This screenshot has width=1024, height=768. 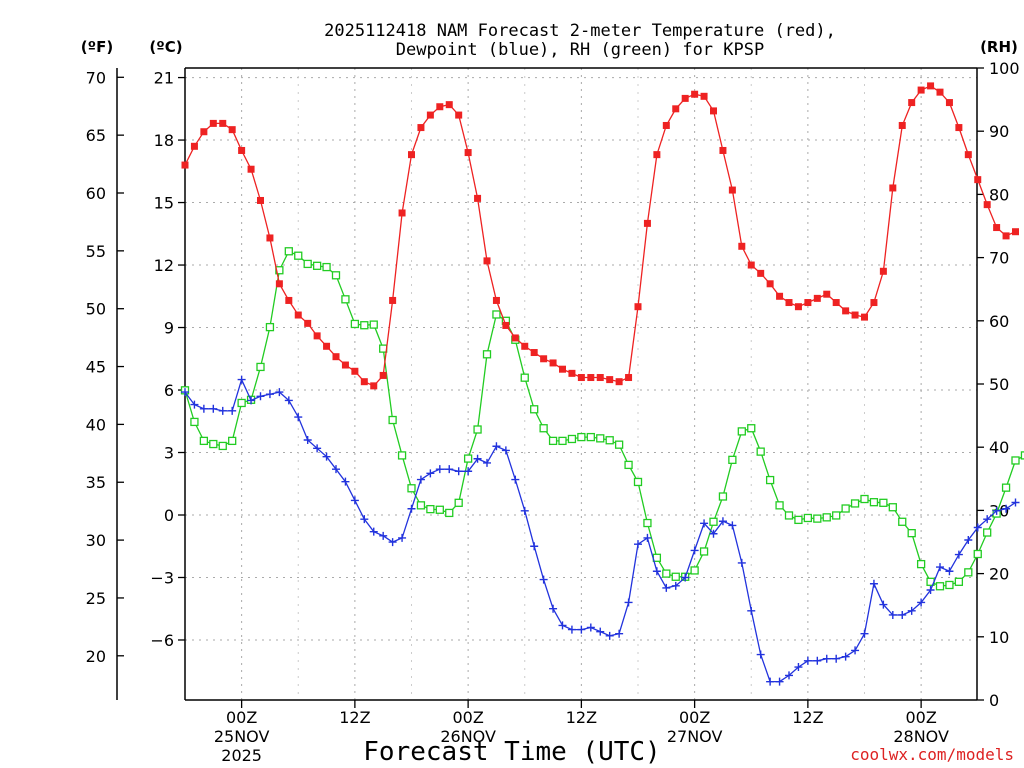 I want to click on fahrenheit-tick-label: 30, so click(x=96, y=540).